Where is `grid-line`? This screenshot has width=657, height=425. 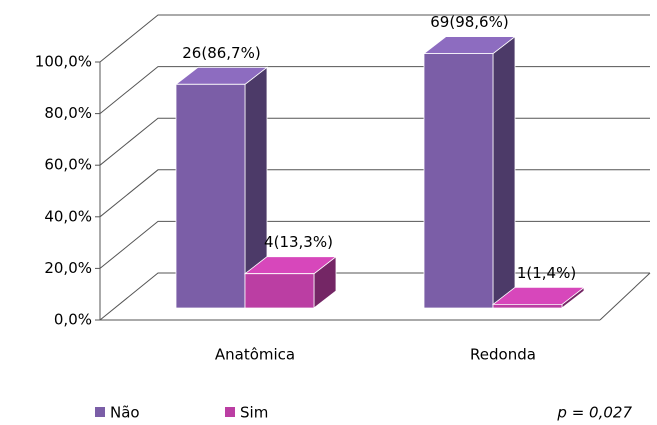 grid-line is located at coordinates (374, 38).